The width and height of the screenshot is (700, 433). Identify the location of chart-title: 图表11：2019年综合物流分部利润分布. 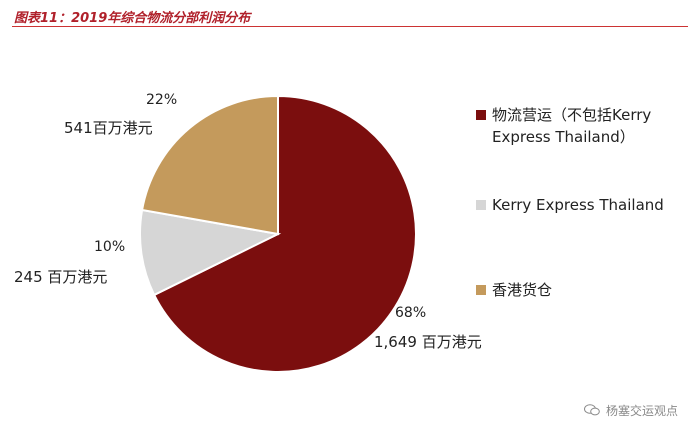
(132, 18).